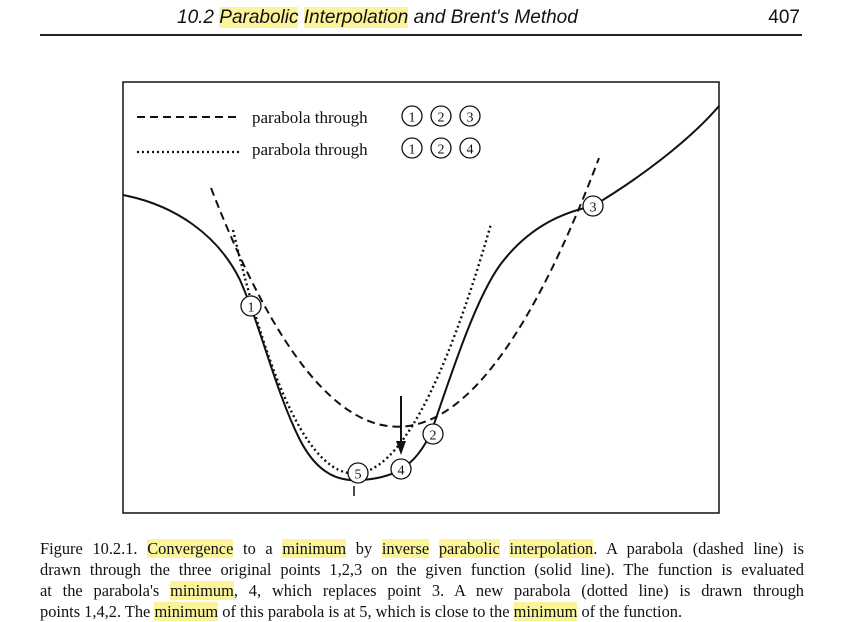  Describe the element at coordinates (784, 17) in the screenshot. I see `page-number: 407` at that location.